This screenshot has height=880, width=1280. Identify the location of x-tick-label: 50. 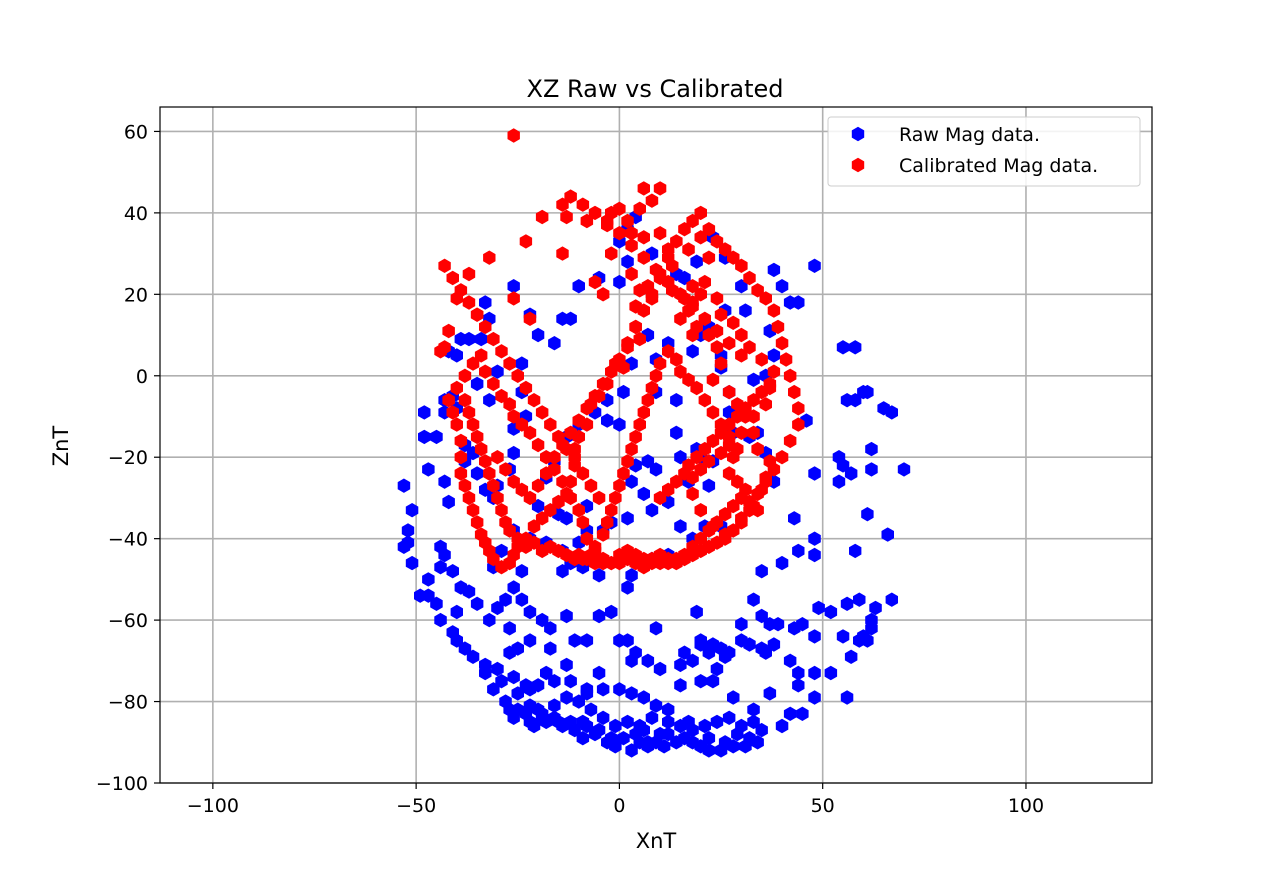
(823, 806).